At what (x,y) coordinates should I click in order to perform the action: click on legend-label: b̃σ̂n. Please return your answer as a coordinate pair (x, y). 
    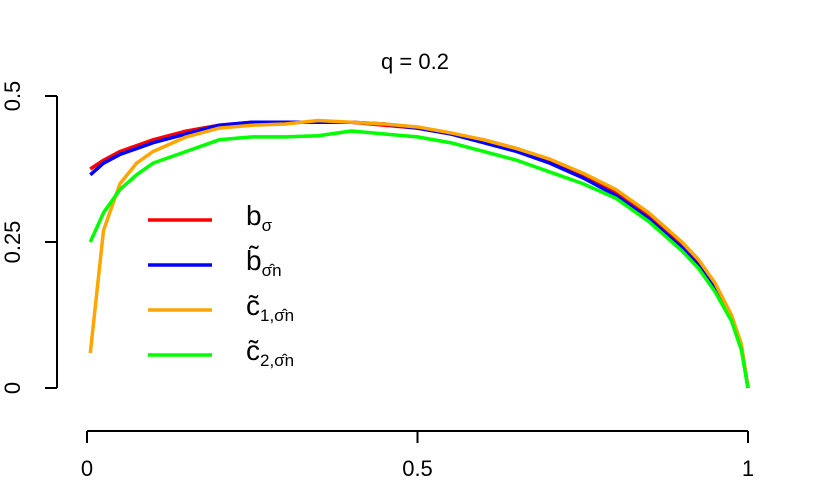
    Looking at the image, I should click on (264, 262).